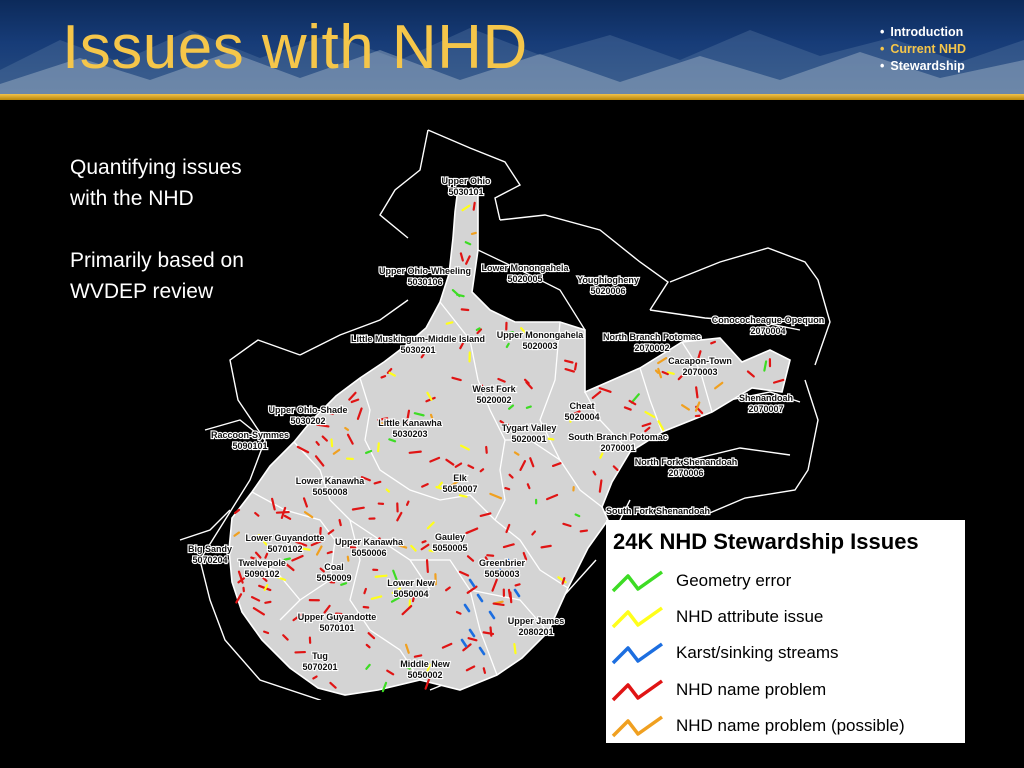  Describe the element at coordinates (449, 542) in the screenshot. I see `region-label-gauley: Gauley 5050005` at that location.